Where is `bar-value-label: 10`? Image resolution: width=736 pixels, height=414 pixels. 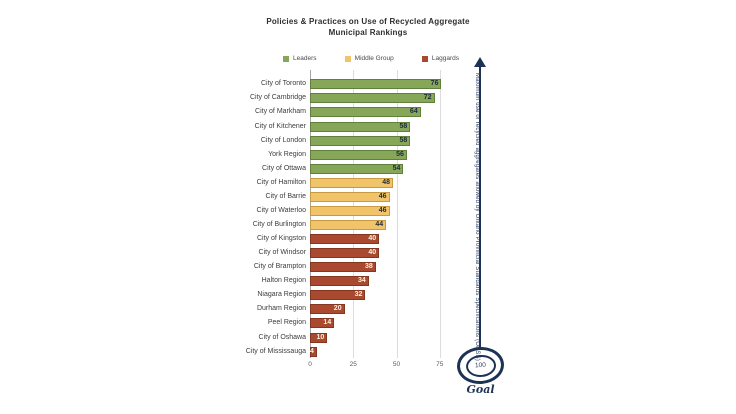
bar-value-label: 10 is located at coordinates (320, 337).